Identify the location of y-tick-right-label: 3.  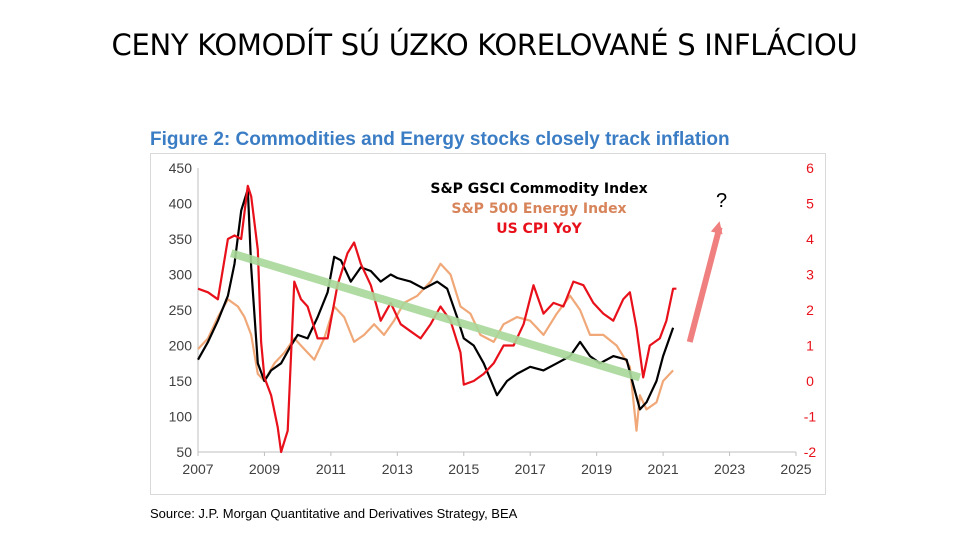
(810, 275).